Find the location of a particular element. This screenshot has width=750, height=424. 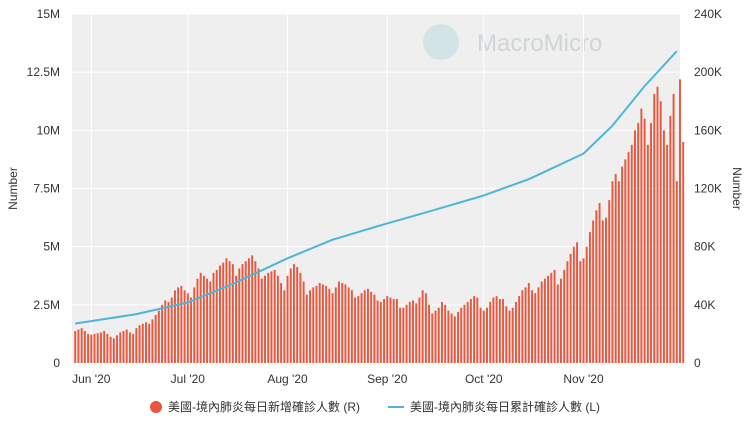

x-axis-tick-label: Oct '20 is located at coordinates (484, 379).